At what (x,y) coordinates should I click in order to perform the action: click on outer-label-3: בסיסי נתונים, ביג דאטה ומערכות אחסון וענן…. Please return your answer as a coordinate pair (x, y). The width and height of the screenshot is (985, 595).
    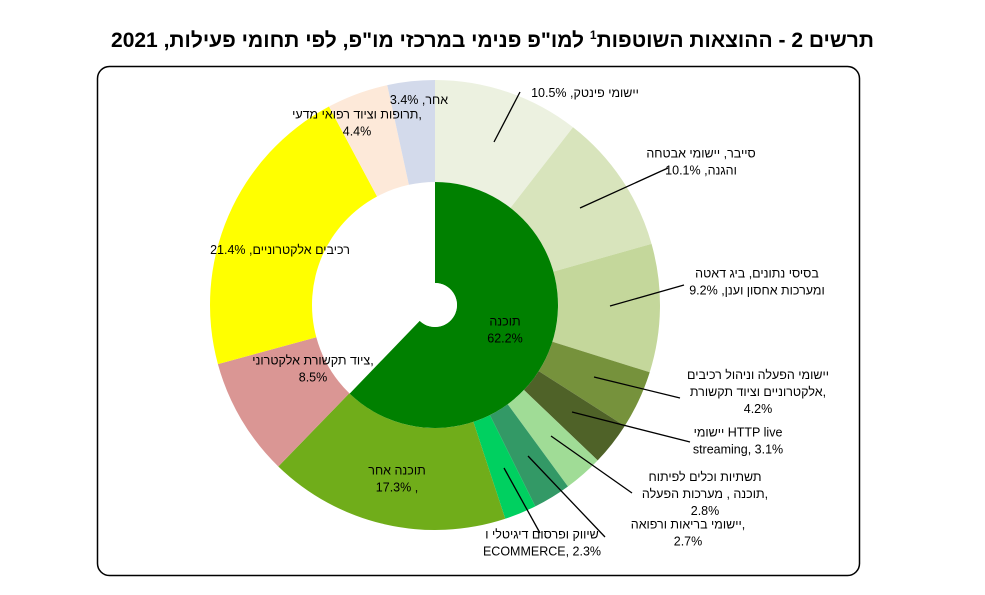
    Looking at the image, I should click on (757, 282).